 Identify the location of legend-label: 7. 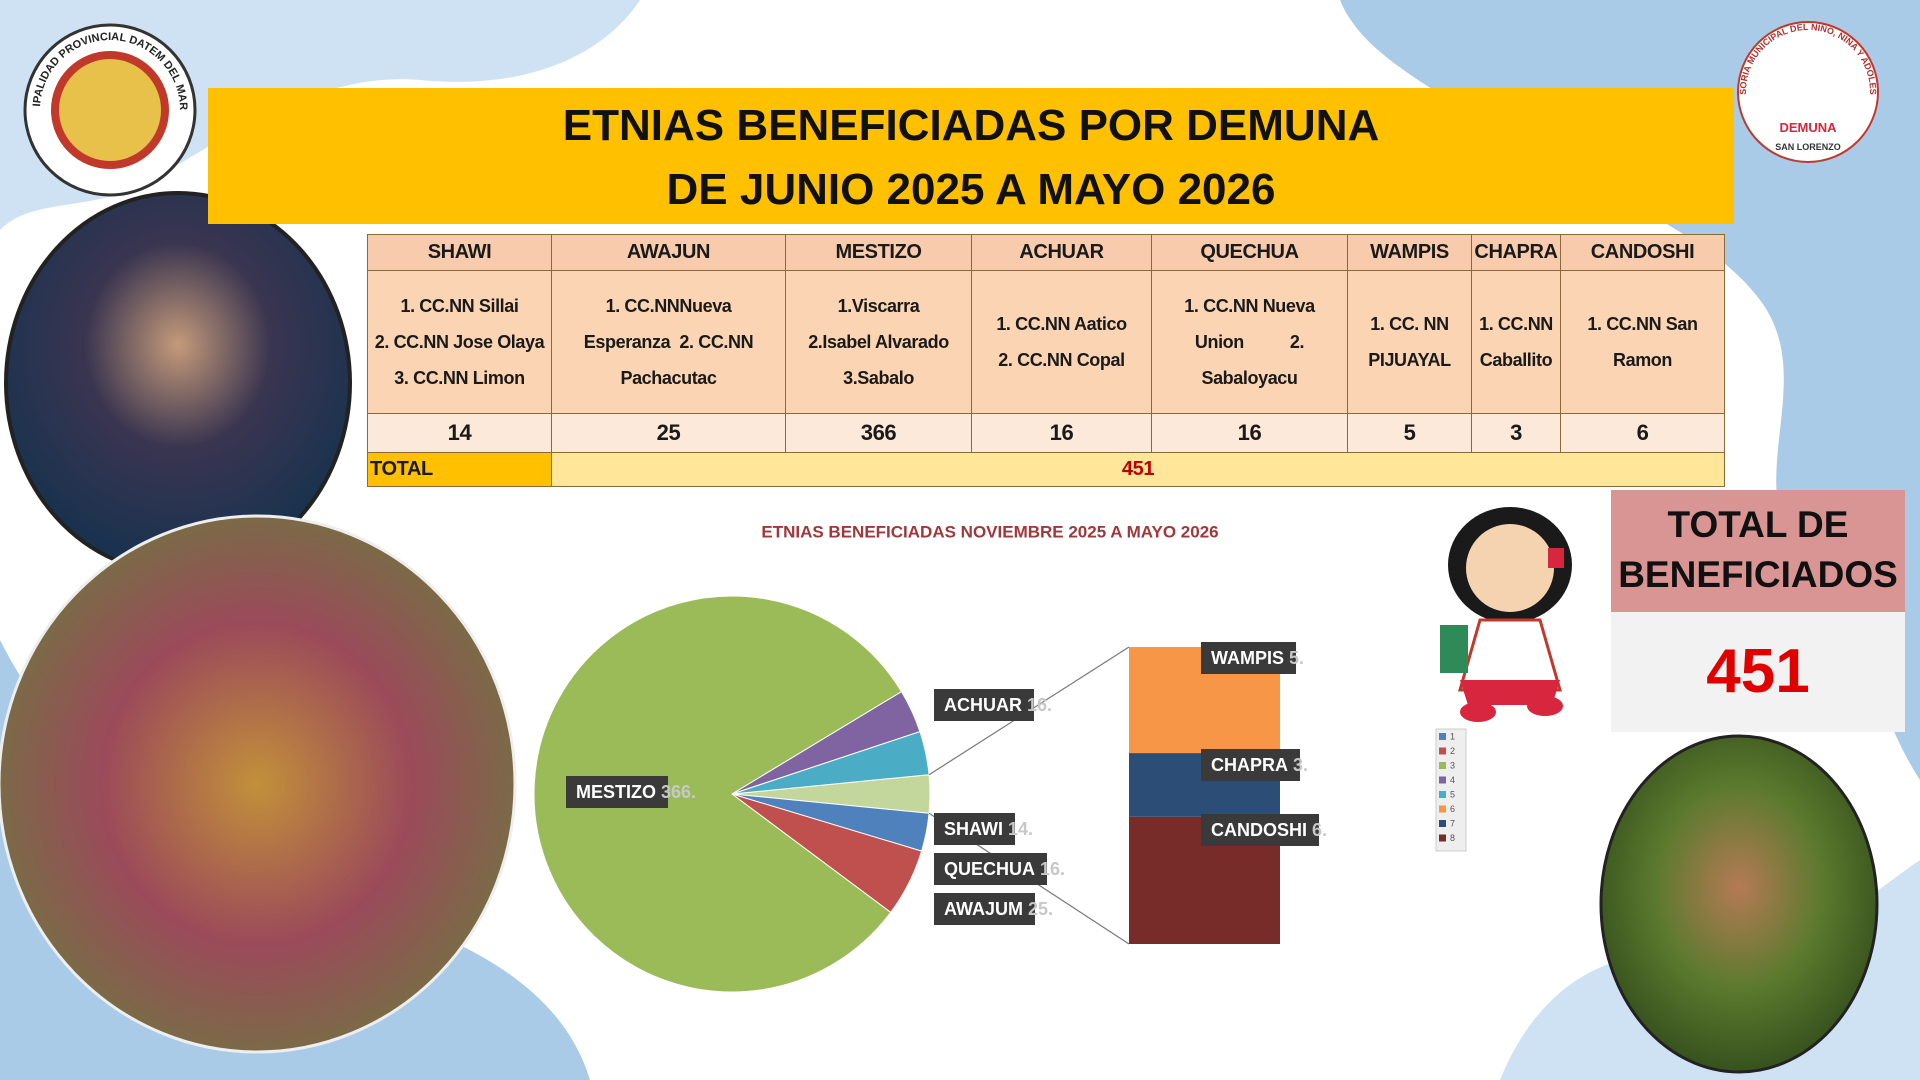
(1452, 823).